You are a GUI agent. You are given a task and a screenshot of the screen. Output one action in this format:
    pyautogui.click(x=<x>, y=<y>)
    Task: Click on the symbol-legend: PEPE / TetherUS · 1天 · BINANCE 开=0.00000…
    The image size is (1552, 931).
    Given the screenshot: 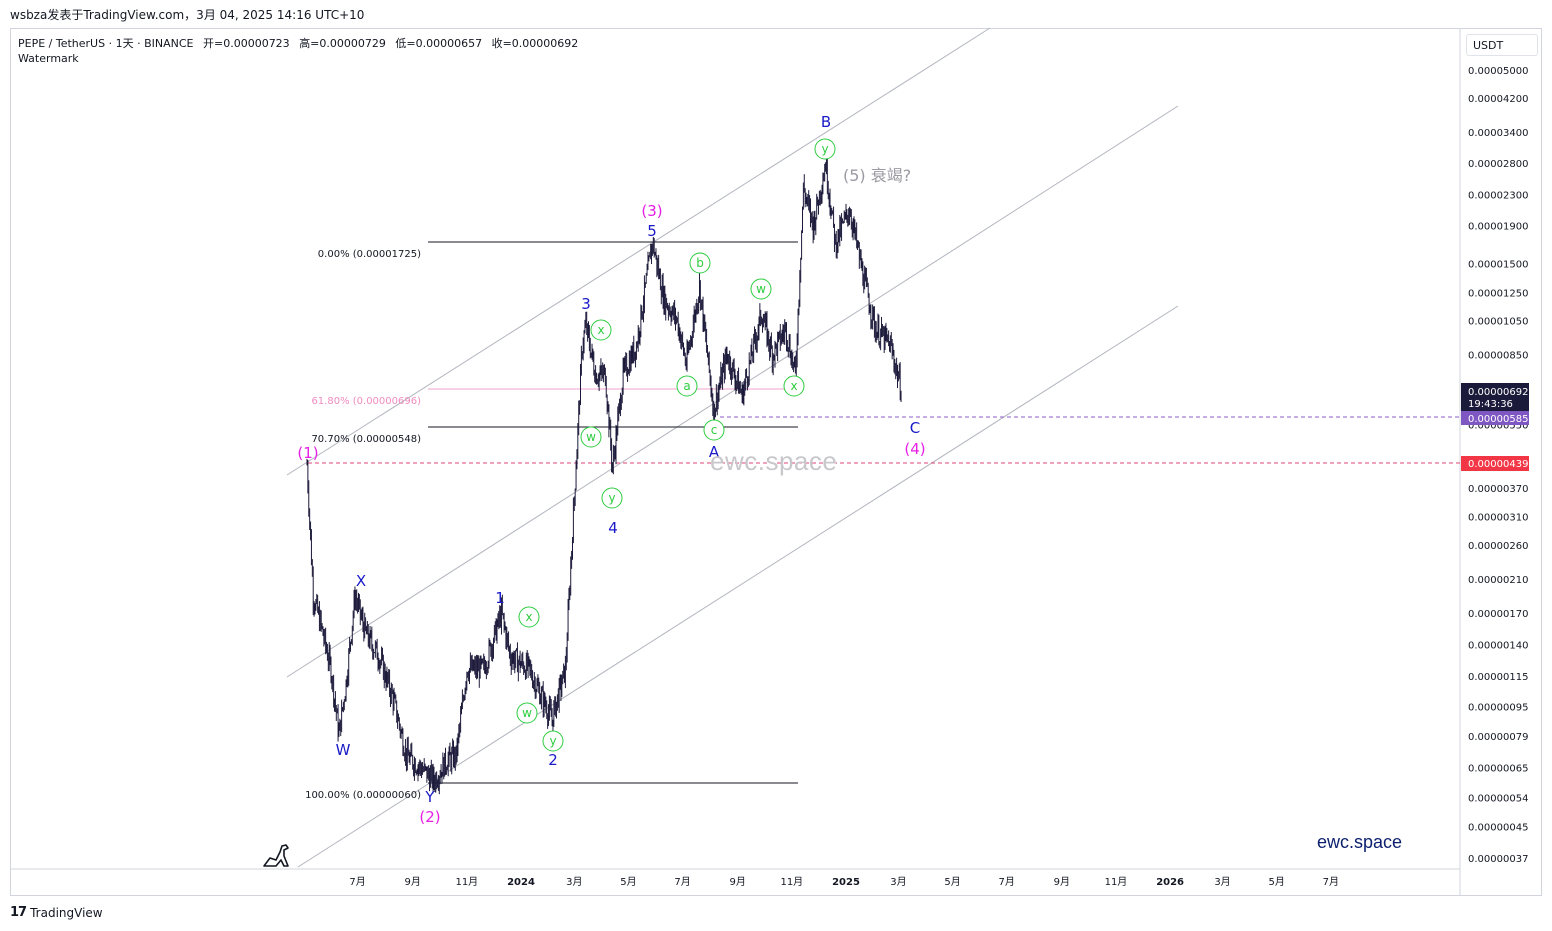 What is the action you would take?
    pyautogui.click(x=301, y=43)
    